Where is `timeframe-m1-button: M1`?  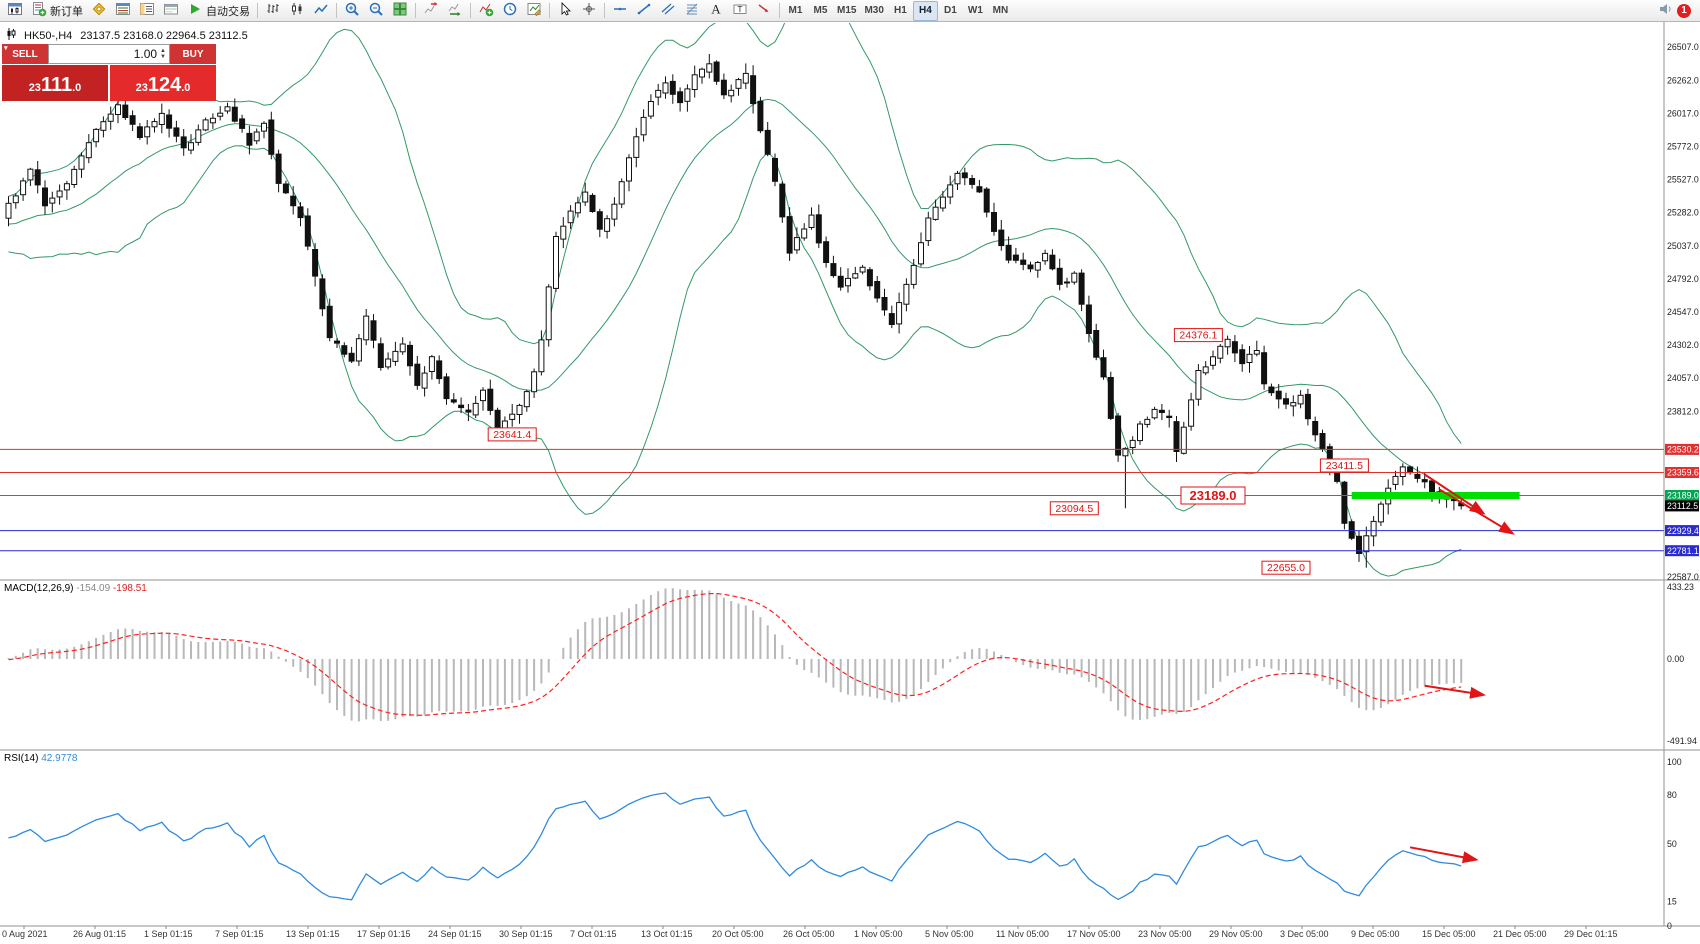 timeframe-m1-button: M1 is located at coordinates (795, 11).